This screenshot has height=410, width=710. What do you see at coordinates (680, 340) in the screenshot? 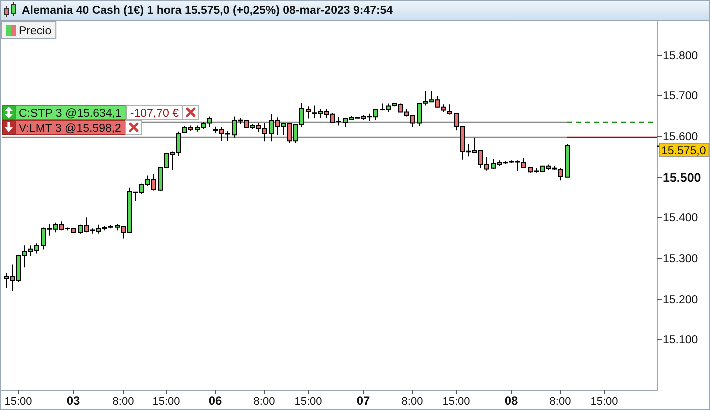
I see `y-tick-label: 15.100` at bounding box center [680, 340].